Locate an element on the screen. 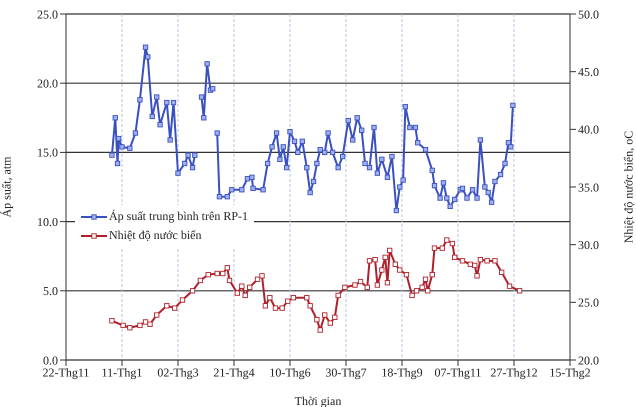  y2-tick-label: 35.0 is located at coordinates (588, 187).